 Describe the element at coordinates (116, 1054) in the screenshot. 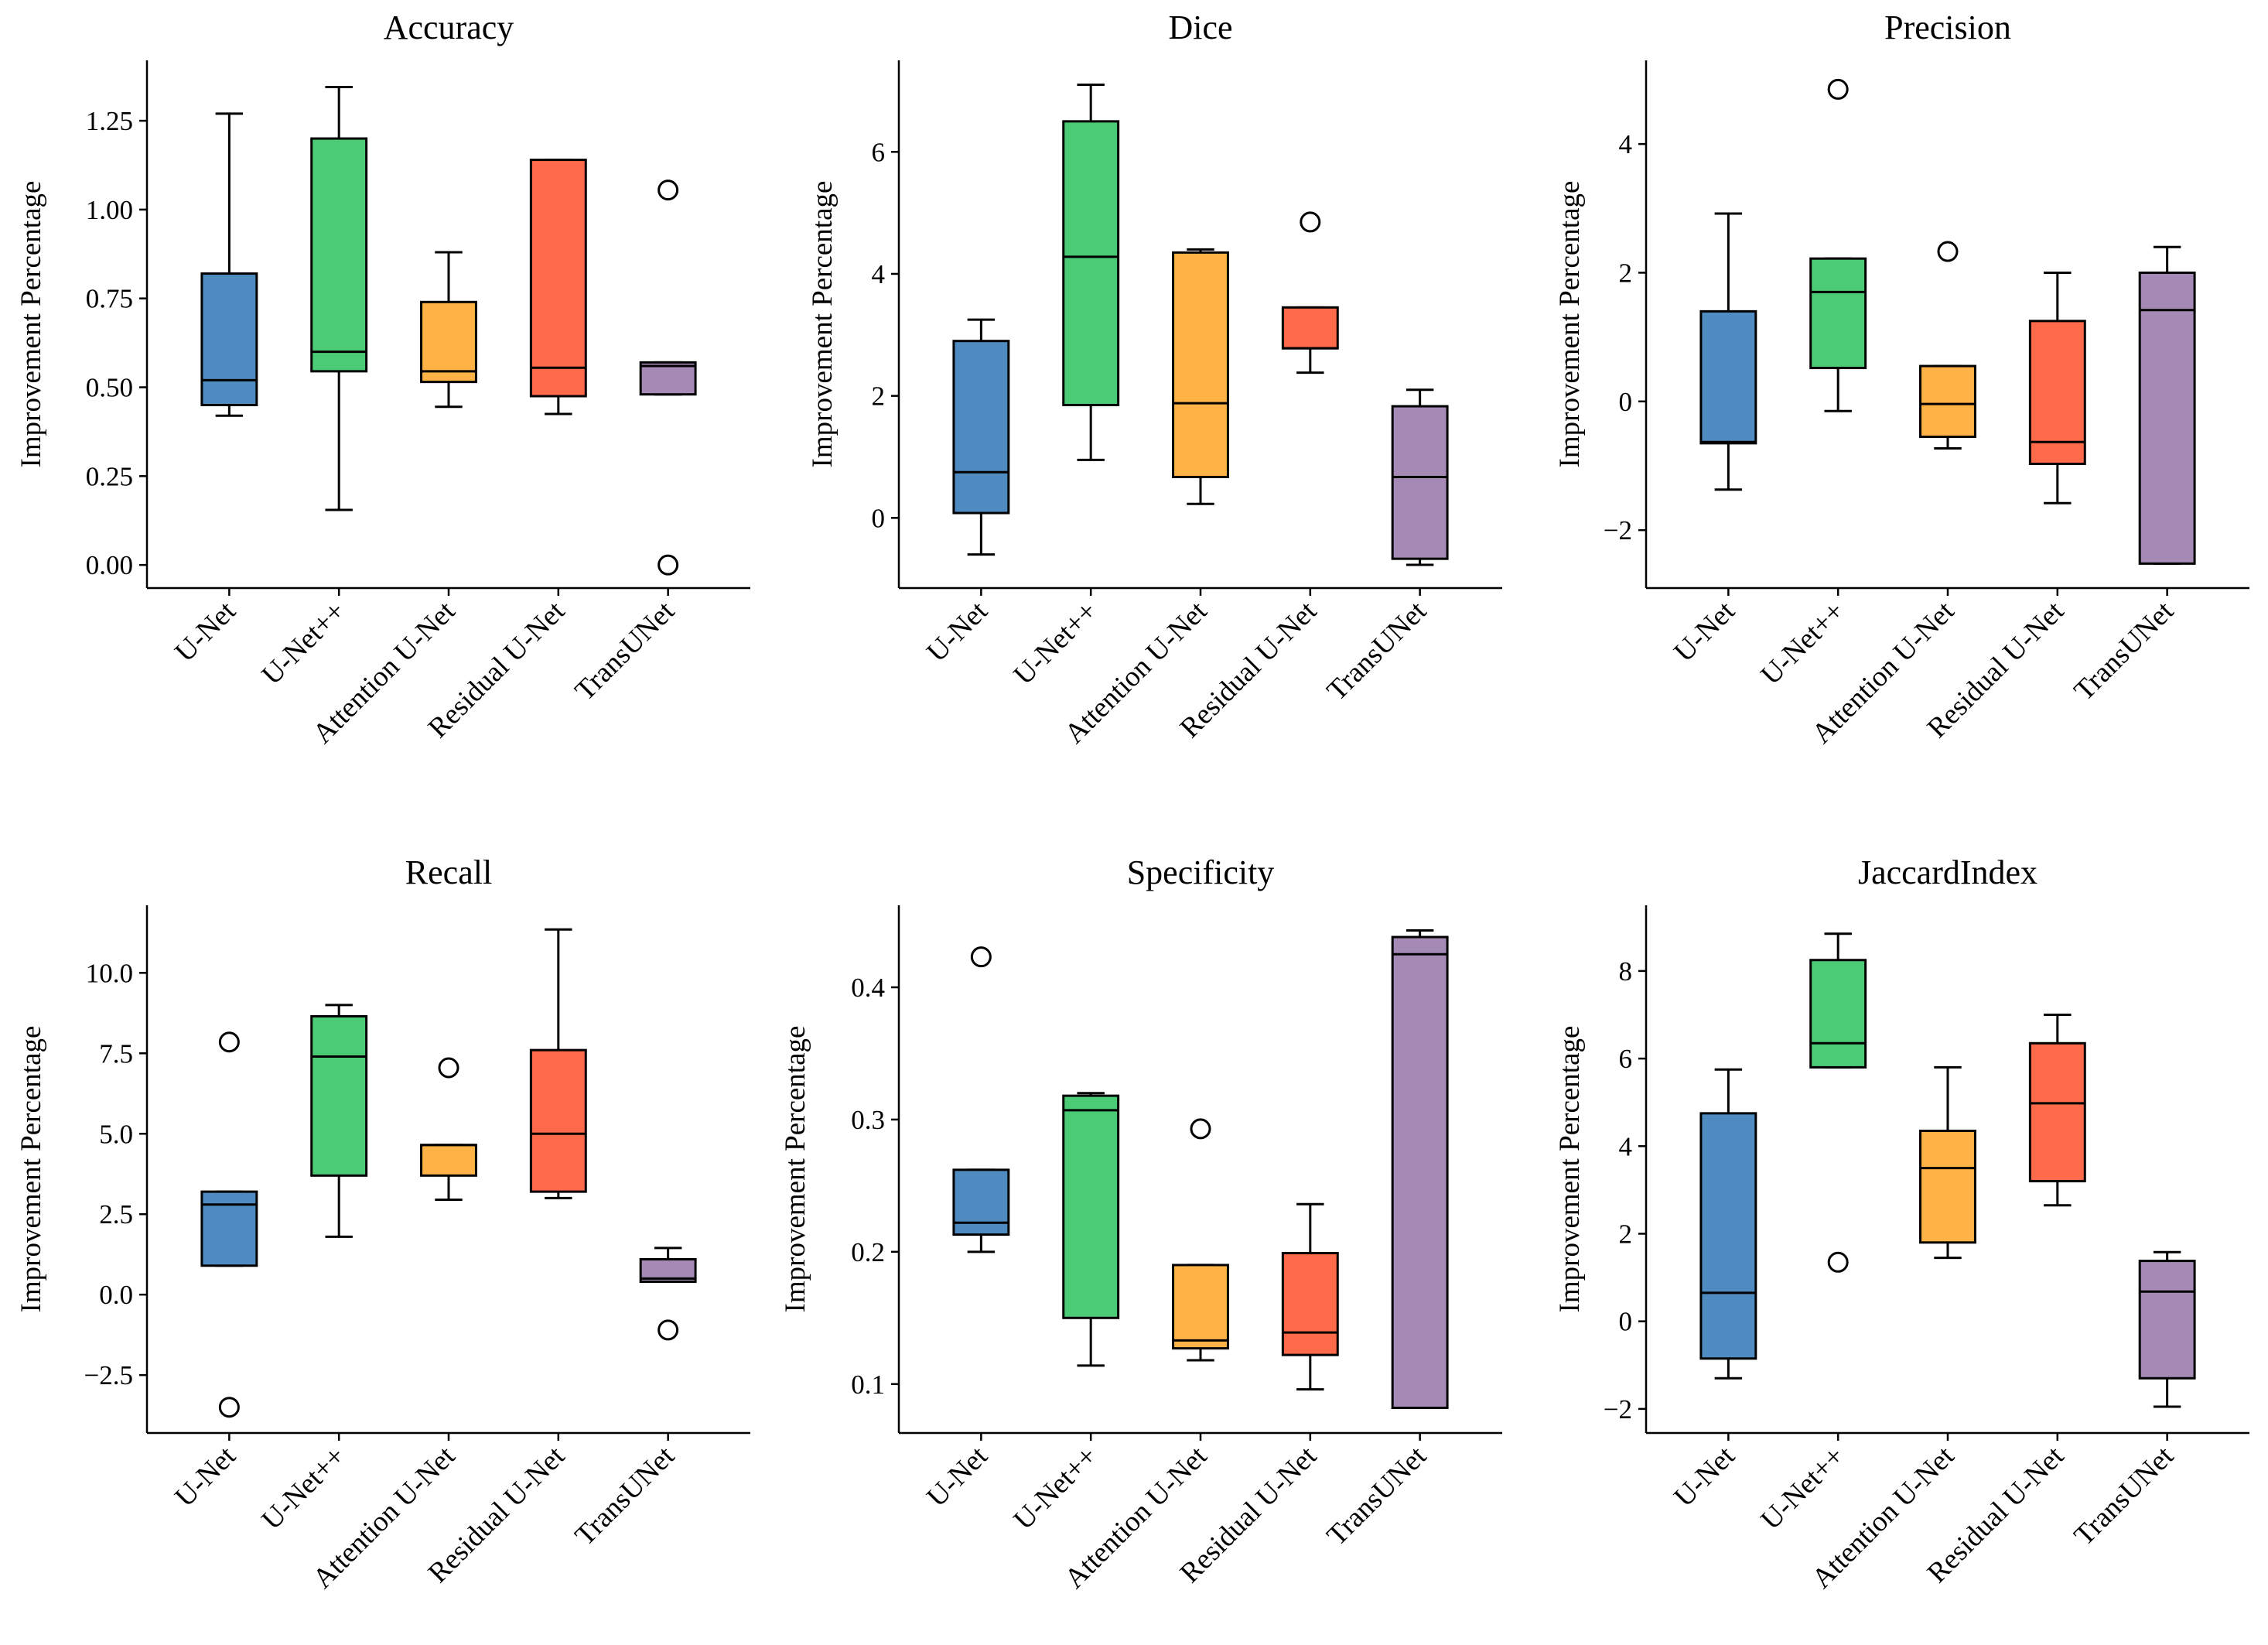

I see `y-tick-label: 7.5` at that location.